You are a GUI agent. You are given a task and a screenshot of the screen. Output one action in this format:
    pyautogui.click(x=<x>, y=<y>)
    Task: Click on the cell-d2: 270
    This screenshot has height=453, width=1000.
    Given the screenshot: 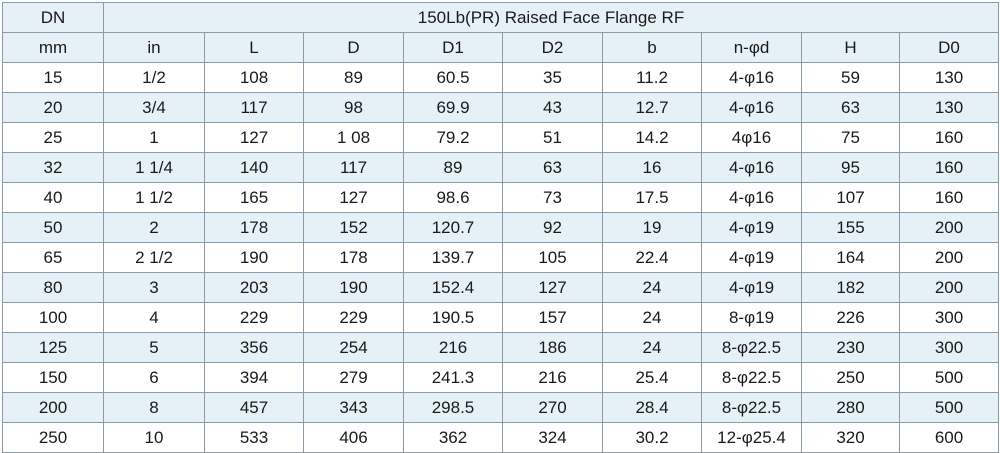 What is the action you would take?
    pyautogui.click(x=552, y=407)
    